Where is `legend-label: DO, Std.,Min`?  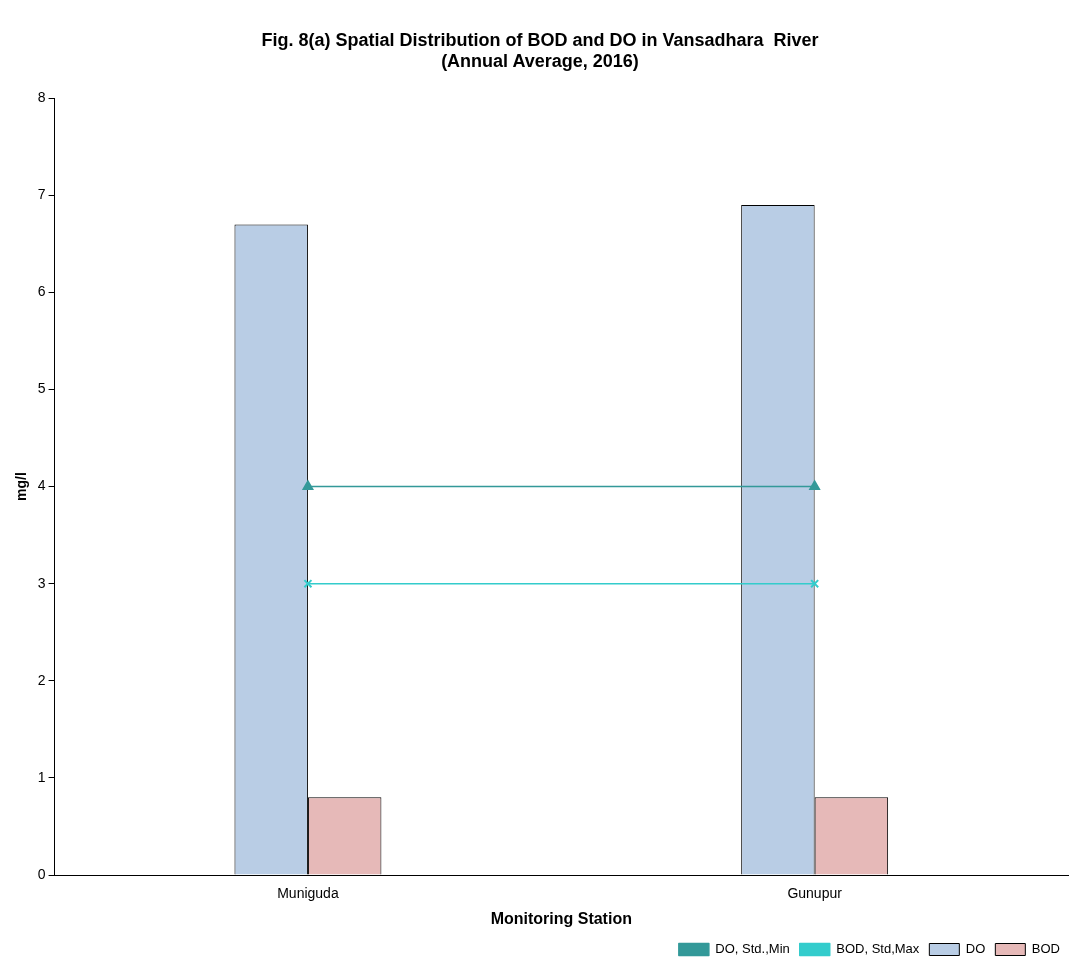
legend-label: DO, Std.,Min is located at coordinates (752, 949).